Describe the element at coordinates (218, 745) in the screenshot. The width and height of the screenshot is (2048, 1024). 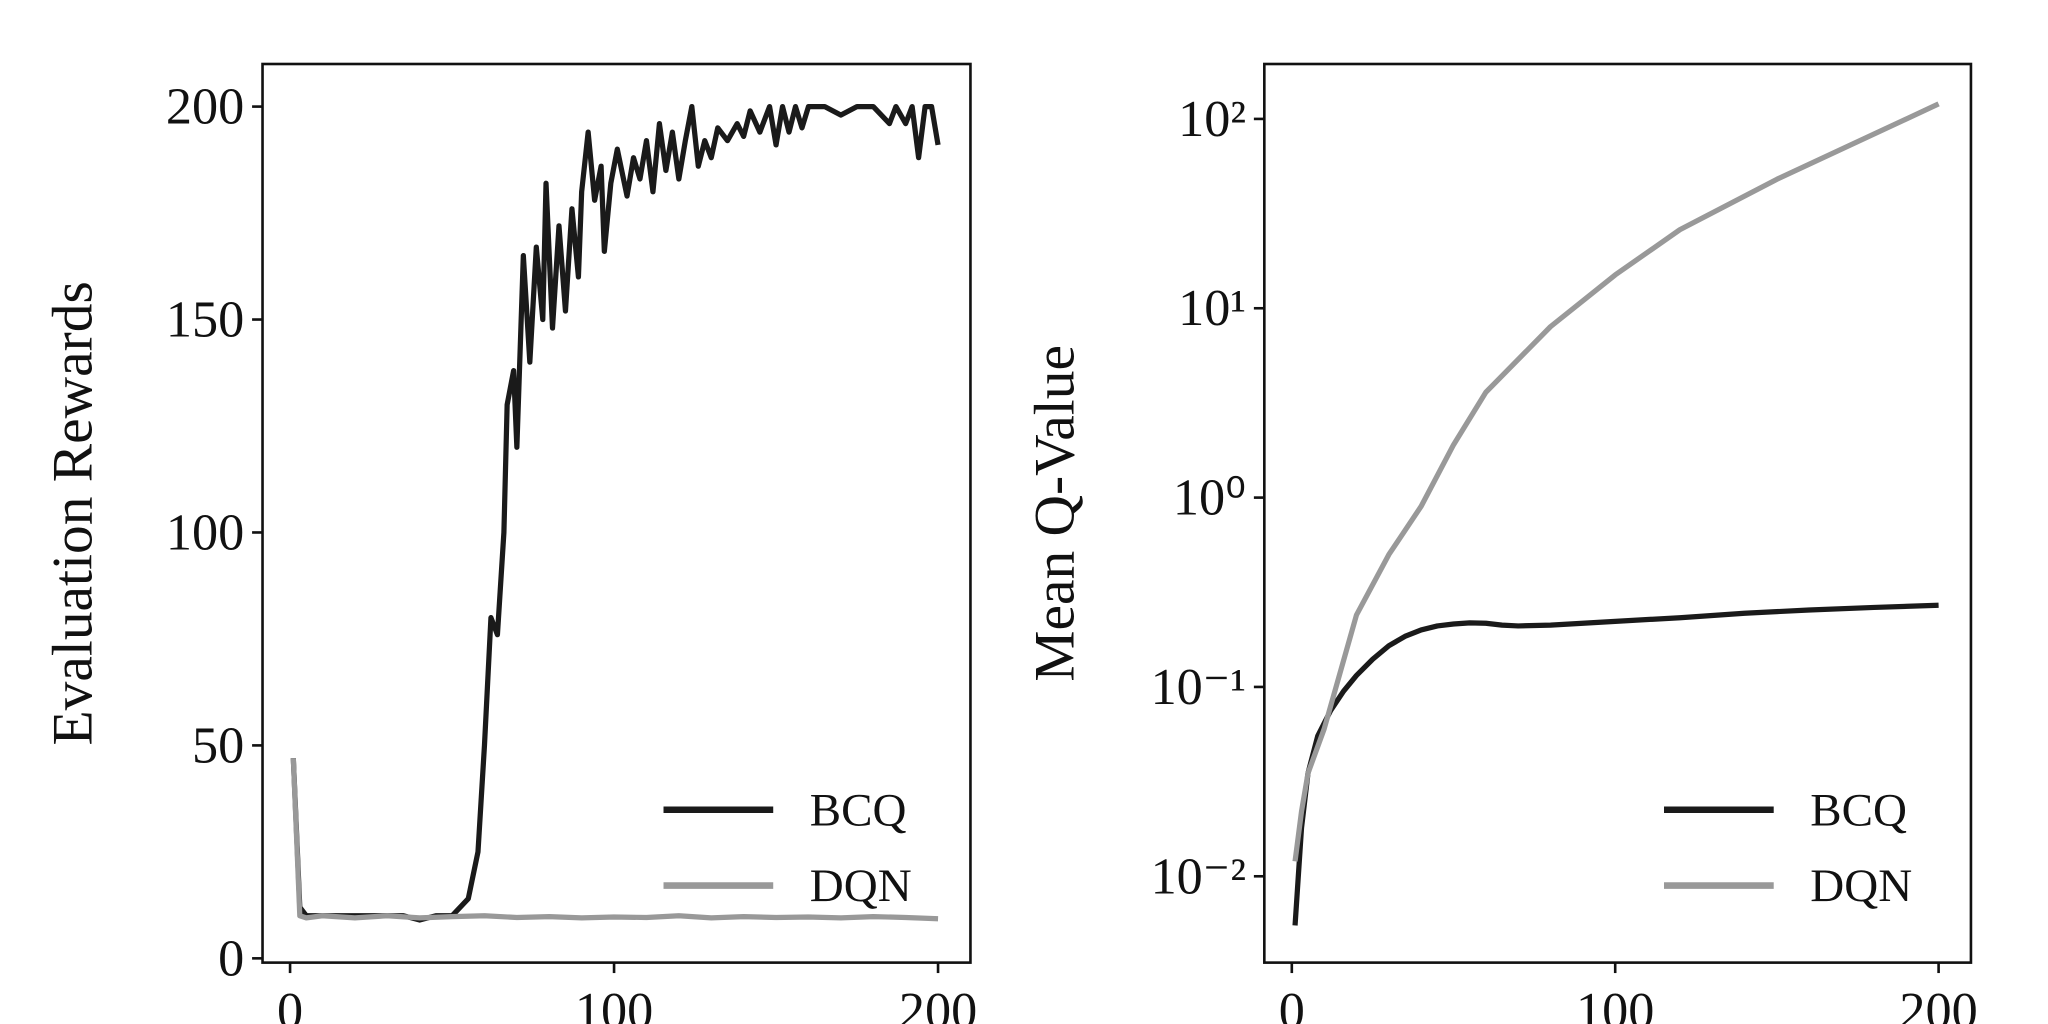
I see `y-tick-label: 50` at that location.